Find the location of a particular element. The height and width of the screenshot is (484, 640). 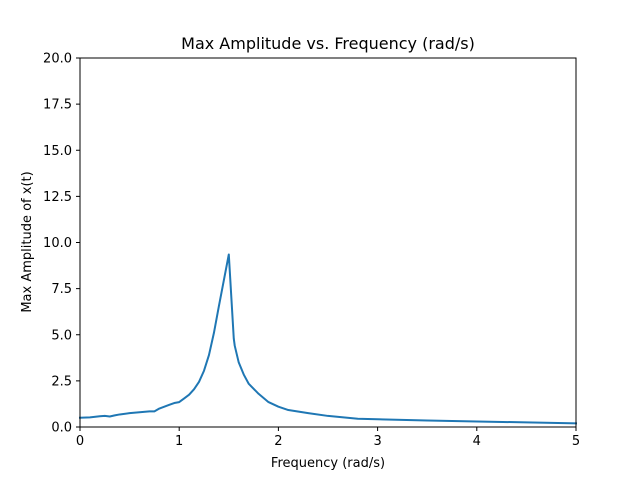

x-tick-label: 2 is located at coordinates (278, 441).